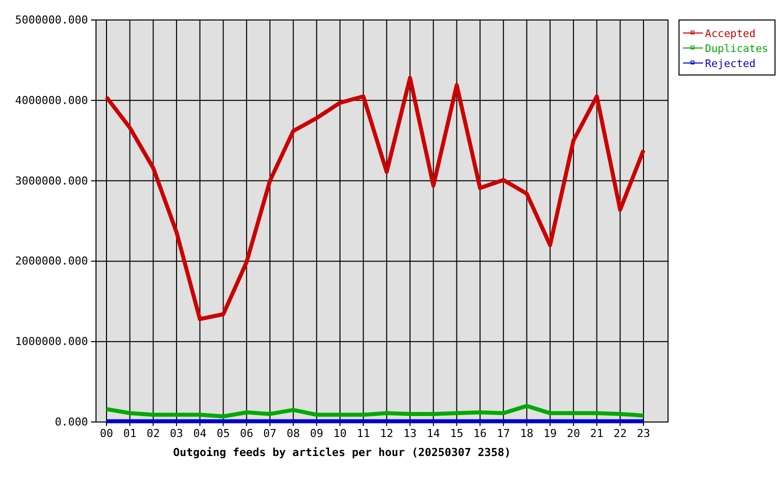  What do you see at coordinates (503, 433) in the screenshot?
I see `x-tick-label: 17` at bounding box center [503, 433].